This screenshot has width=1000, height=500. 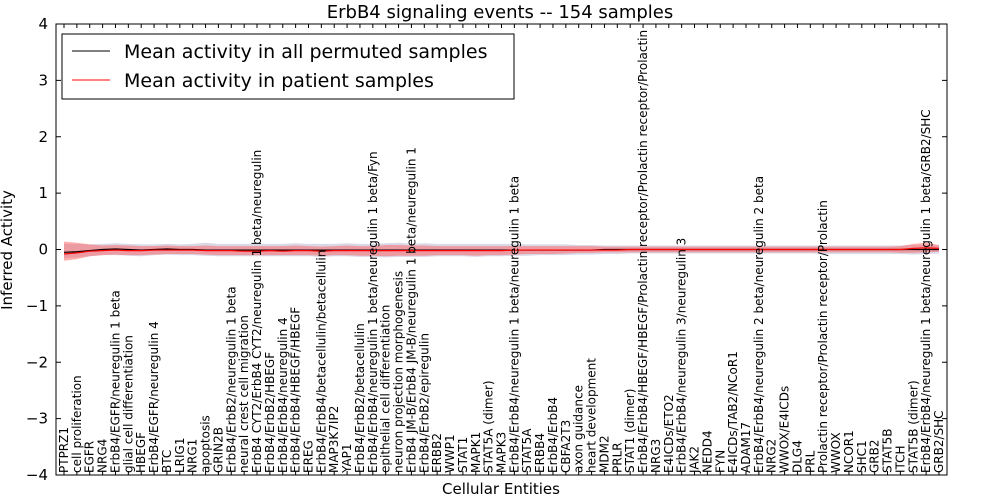 What do you see at coordinates (720, 461) in the screenshot?
I see `x-category-label: FYN` at bounding box center [720, 461].